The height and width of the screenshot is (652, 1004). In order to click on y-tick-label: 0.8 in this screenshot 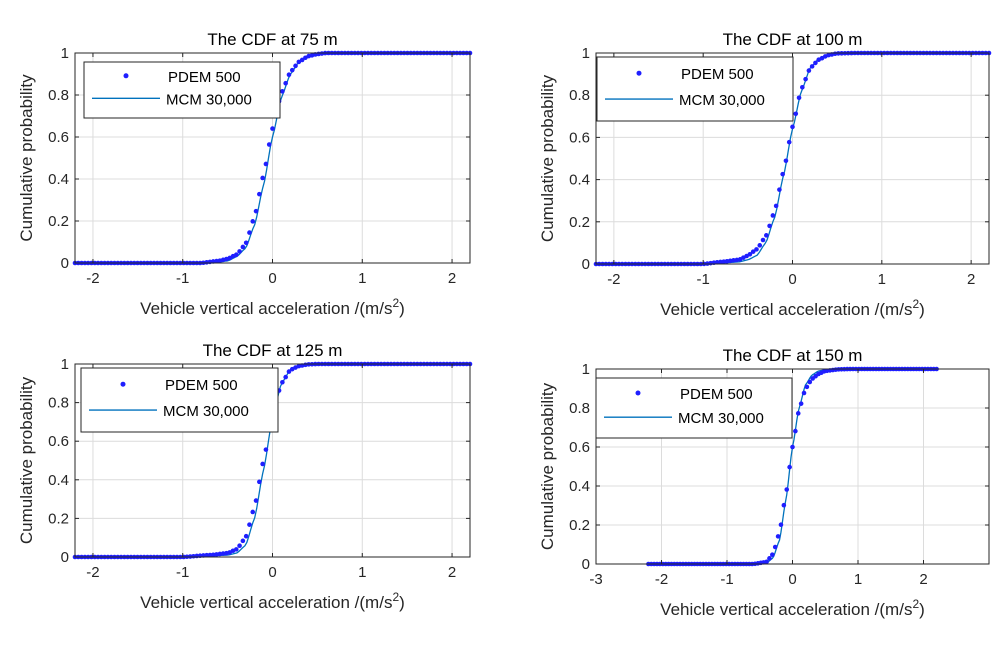, I will do `click(58, 95)`.